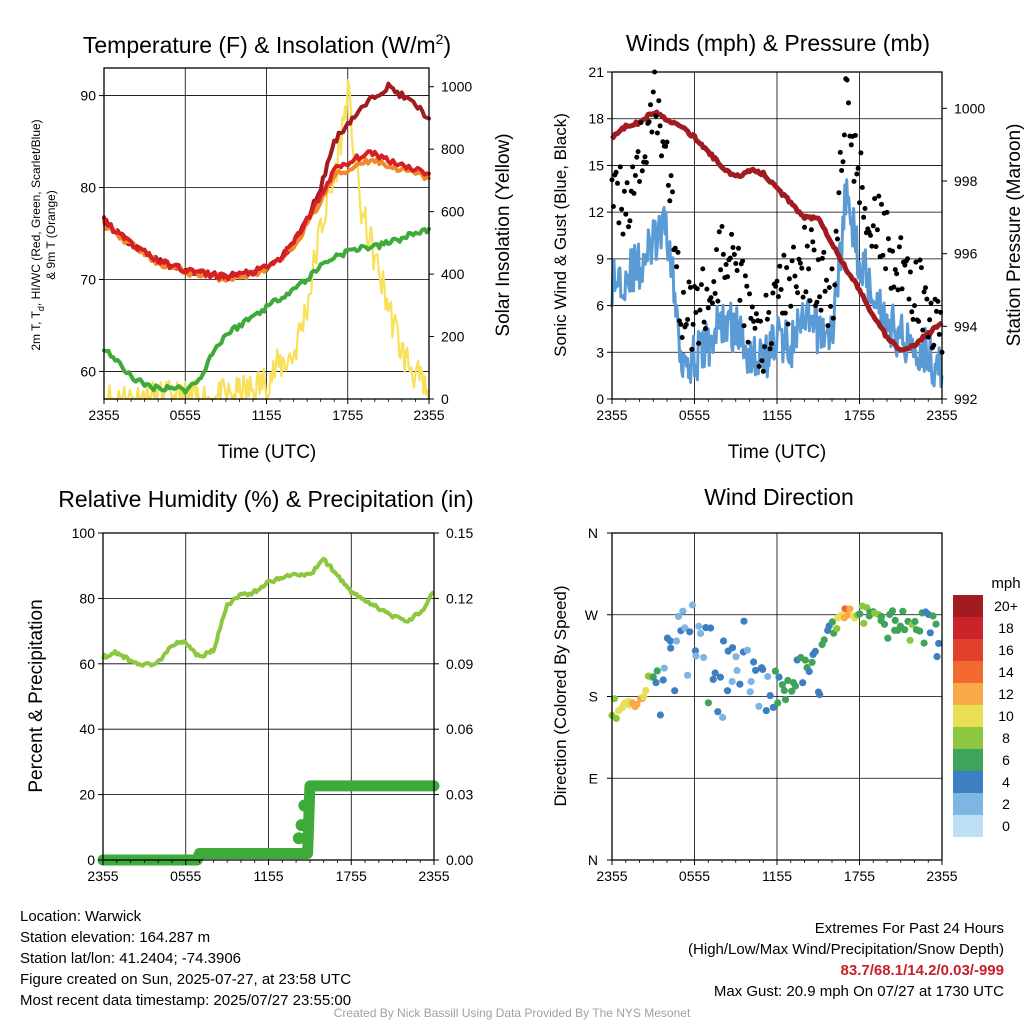 The image size is (1024, 1024). I want to click on dir-legend-label: 2, so click(1006, 804).